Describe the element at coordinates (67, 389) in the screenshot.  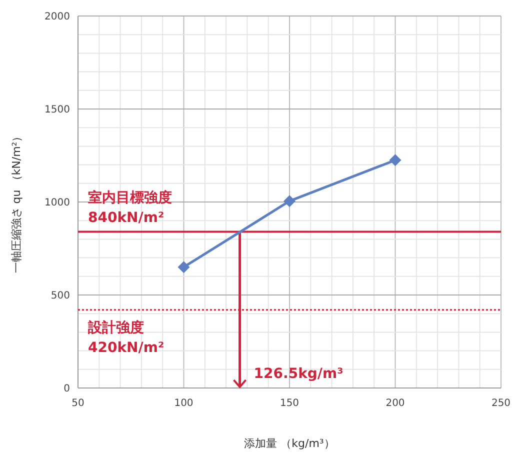
I see `y-tick-label: 0` at that location.